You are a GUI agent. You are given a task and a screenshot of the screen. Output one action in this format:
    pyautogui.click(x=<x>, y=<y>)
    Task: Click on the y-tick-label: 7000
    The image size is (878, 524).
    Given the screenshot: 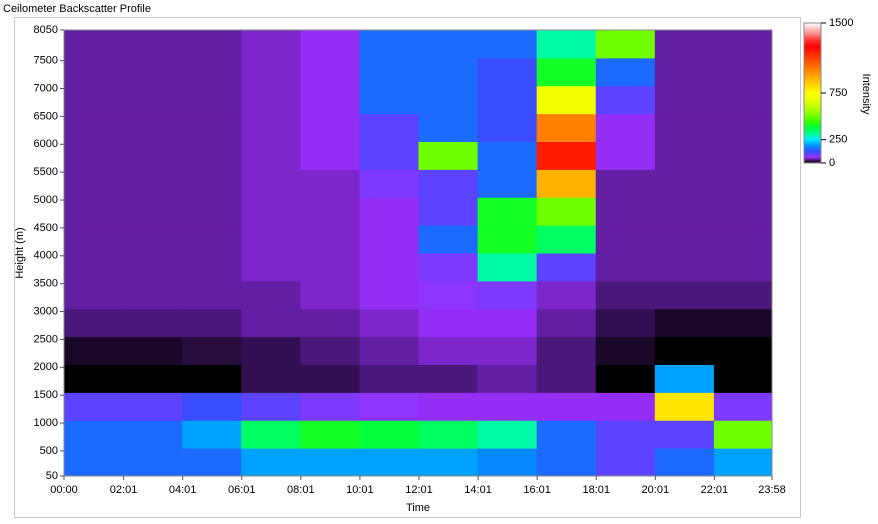 What is the action you would take?
    pyautogui.click(x=46, y=88)
    